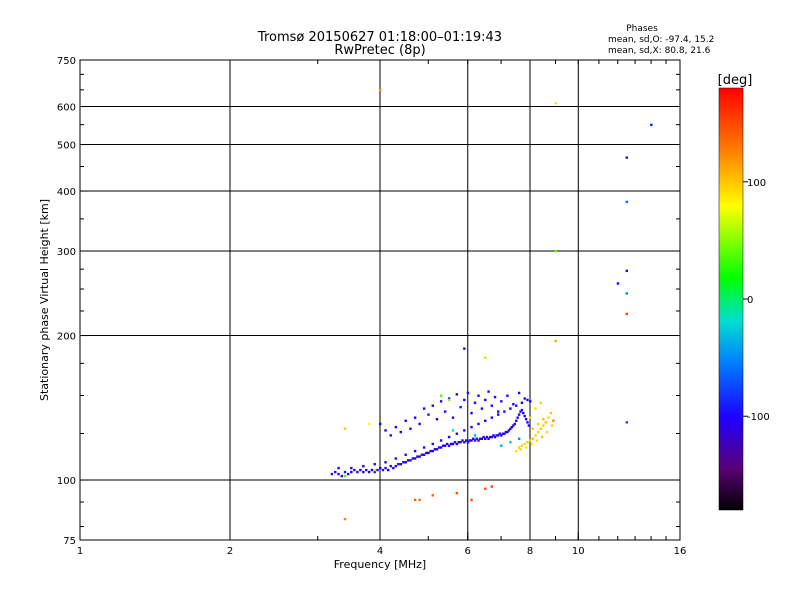 The width and height of the screenshot is (800, 600). Describe the element at coordinates (66, 252) in the screenshot. I see `y-tick-label-3: 300` at that location.